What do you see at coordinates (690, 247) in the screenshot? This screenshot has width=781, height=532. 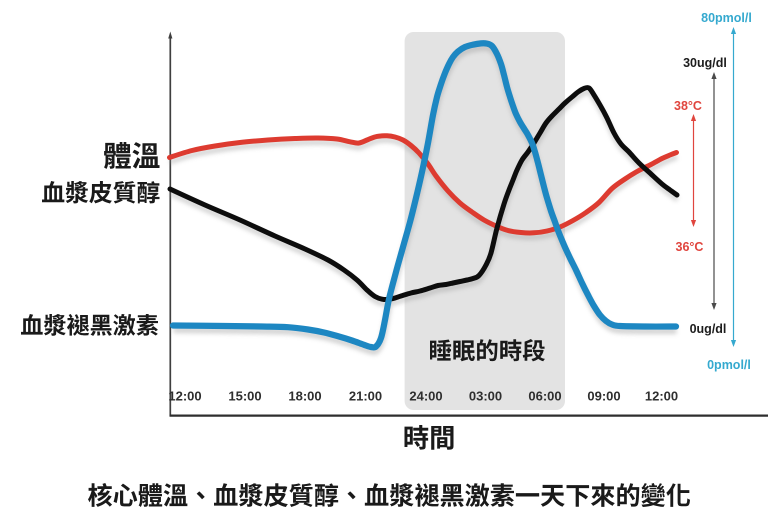 I see `svg-text: 36°C` at bounding box center [690, 247].